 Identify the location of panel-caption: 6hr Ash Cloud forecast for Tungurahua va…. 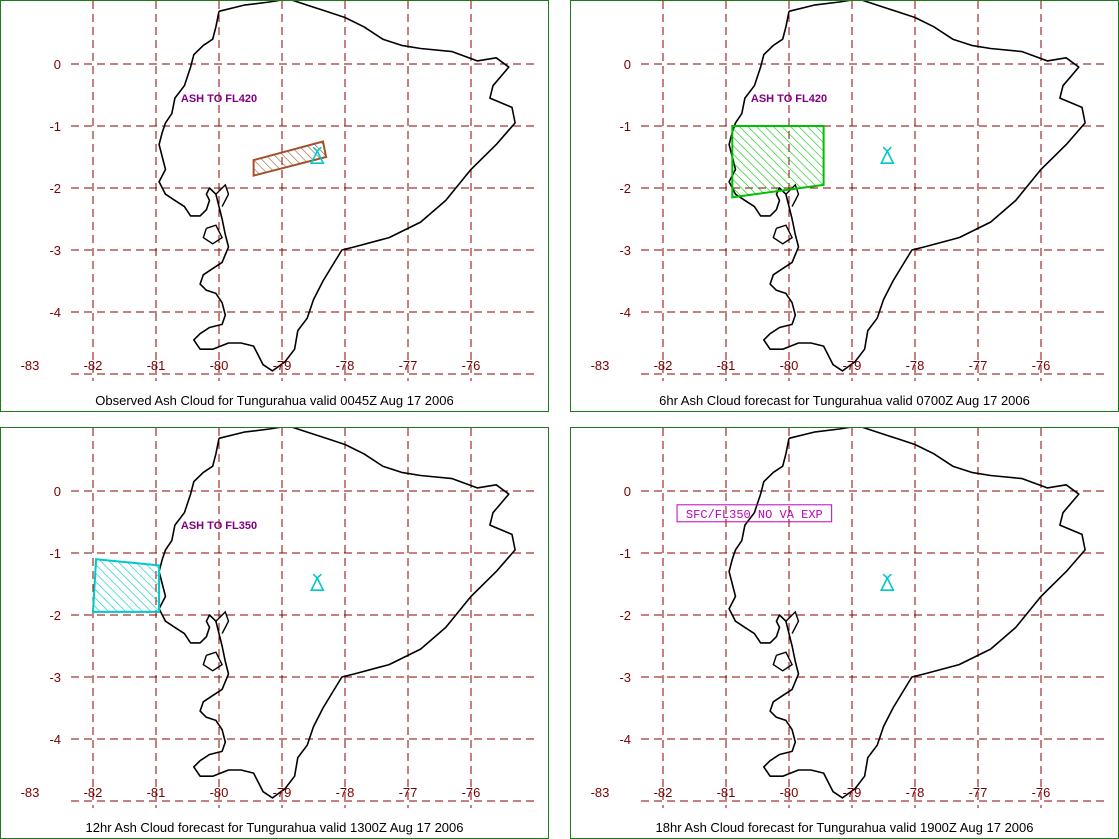
(844, 400).